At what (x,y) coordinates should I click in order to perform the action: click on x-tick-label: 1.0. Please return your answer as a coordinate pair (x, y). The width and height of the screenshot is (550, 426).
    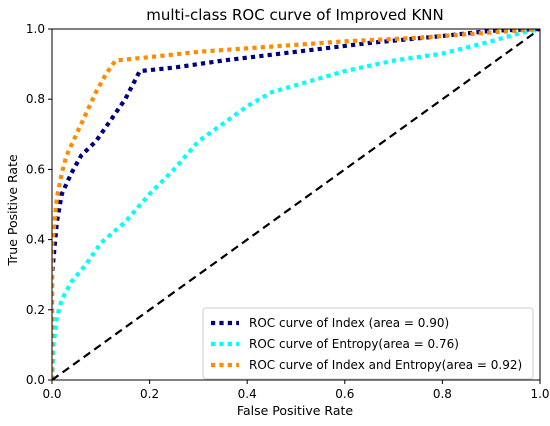
    Looking at the image, I should click on (539, 394).